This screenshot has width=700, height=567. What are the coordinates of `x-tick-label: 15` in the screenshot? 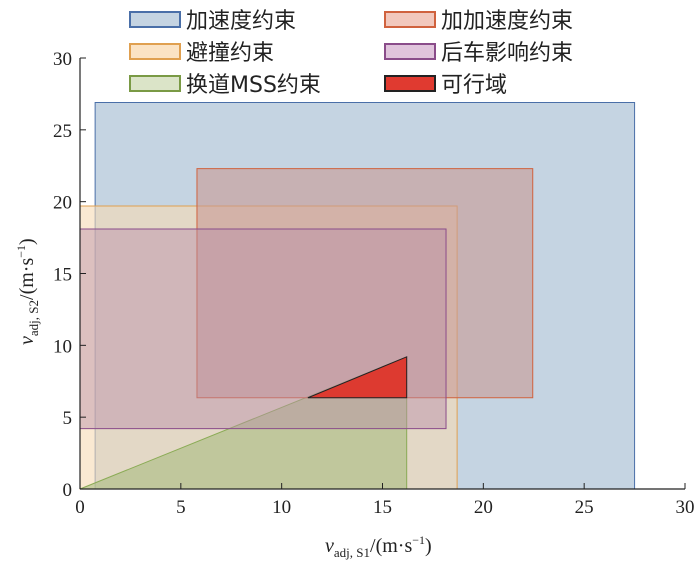 It's located at (382, 507).